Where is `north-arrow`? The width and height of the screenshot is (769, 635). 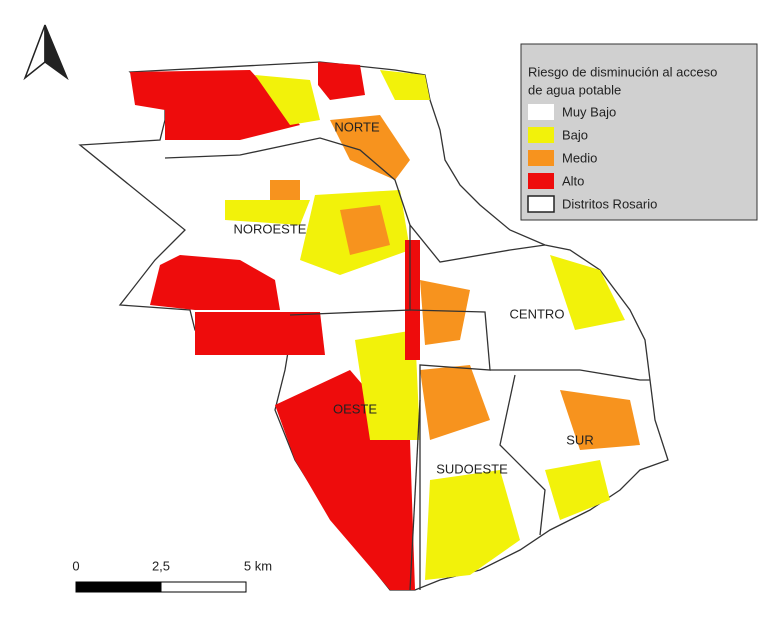
north-arrow is located at coordinates (46, 52).